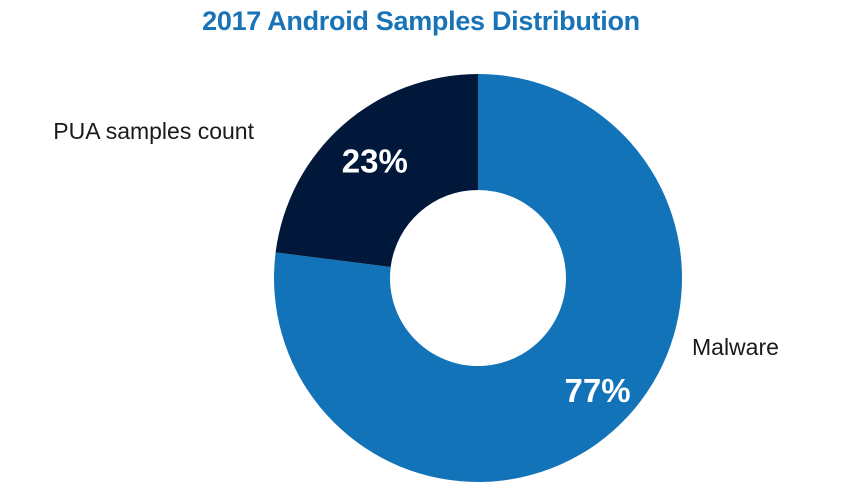  Describe the element at coordinates (598, 390) in the screenshot. I see `slice-label-malware: 77%` at that location.